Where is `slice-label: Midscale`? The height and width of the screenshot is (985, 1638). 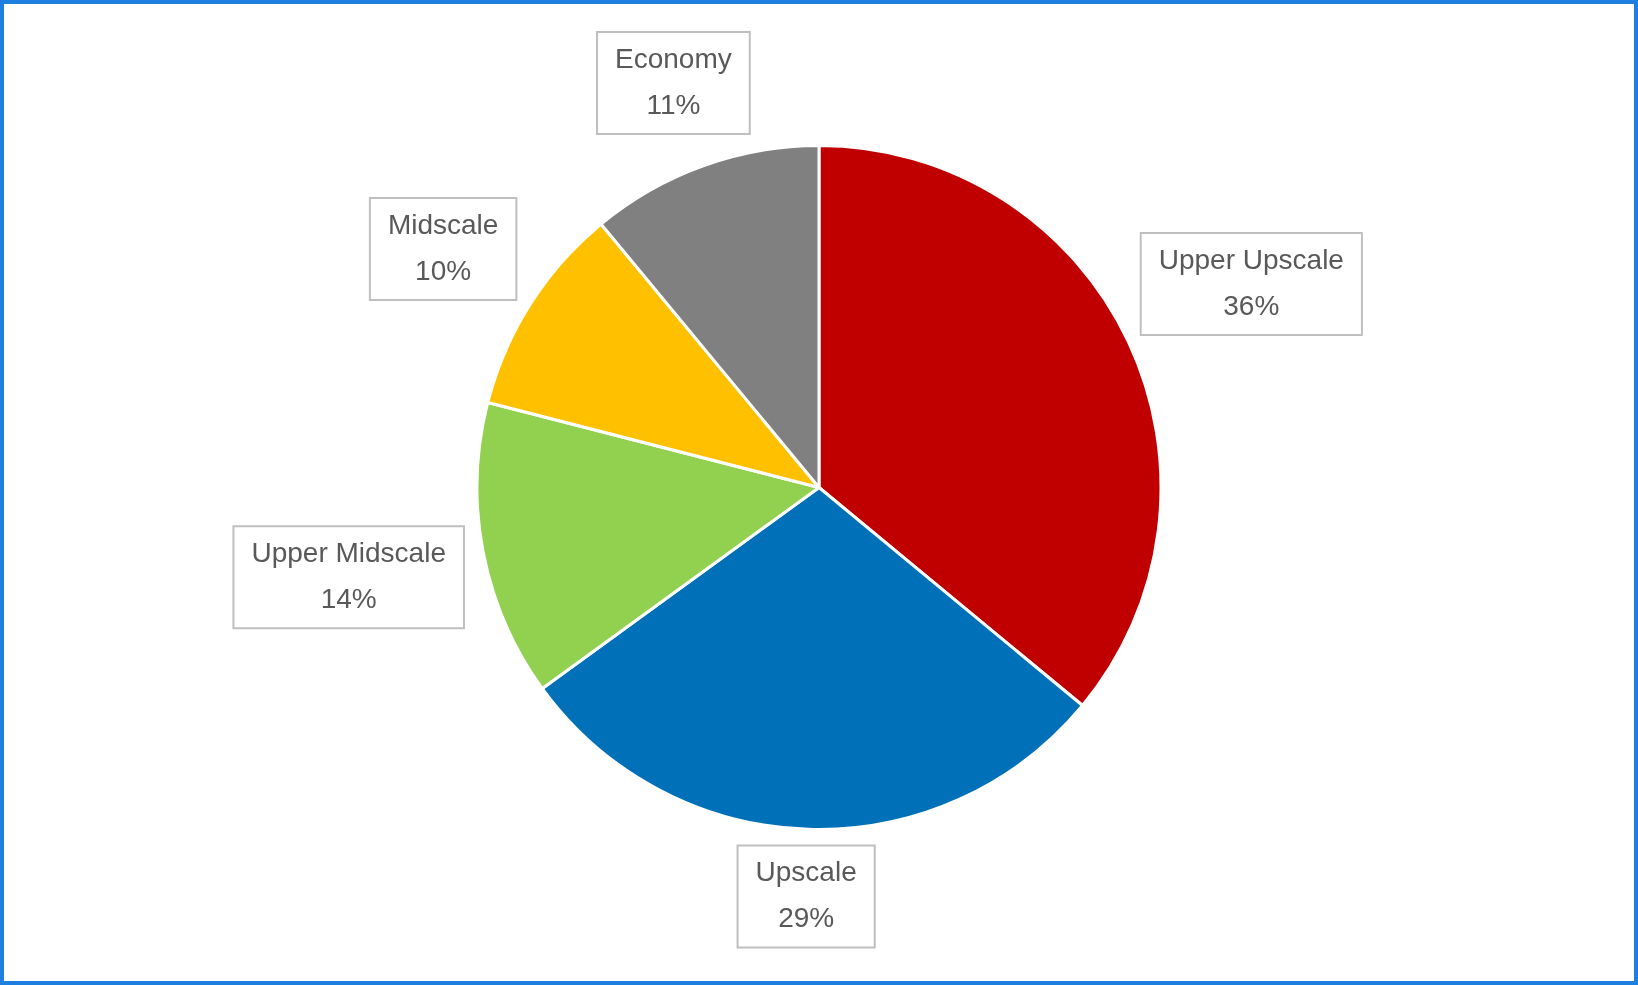 slice-label: Midscale is located at coordinates (443, 224).